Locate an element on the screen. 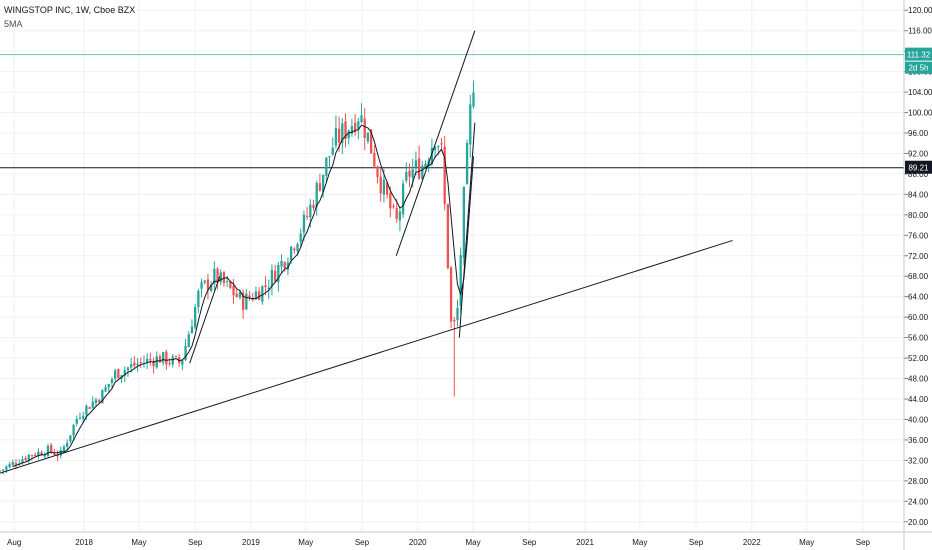 The image size is (932, 550). x-tick-label: Aug is located at coordinates (14, 542).